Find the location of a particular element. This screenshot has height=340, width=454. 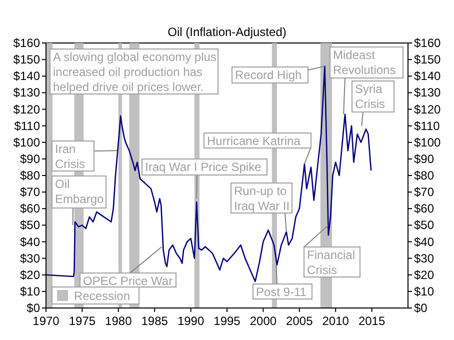

y-tick-label: $10 is located at coordinates (30, 291).